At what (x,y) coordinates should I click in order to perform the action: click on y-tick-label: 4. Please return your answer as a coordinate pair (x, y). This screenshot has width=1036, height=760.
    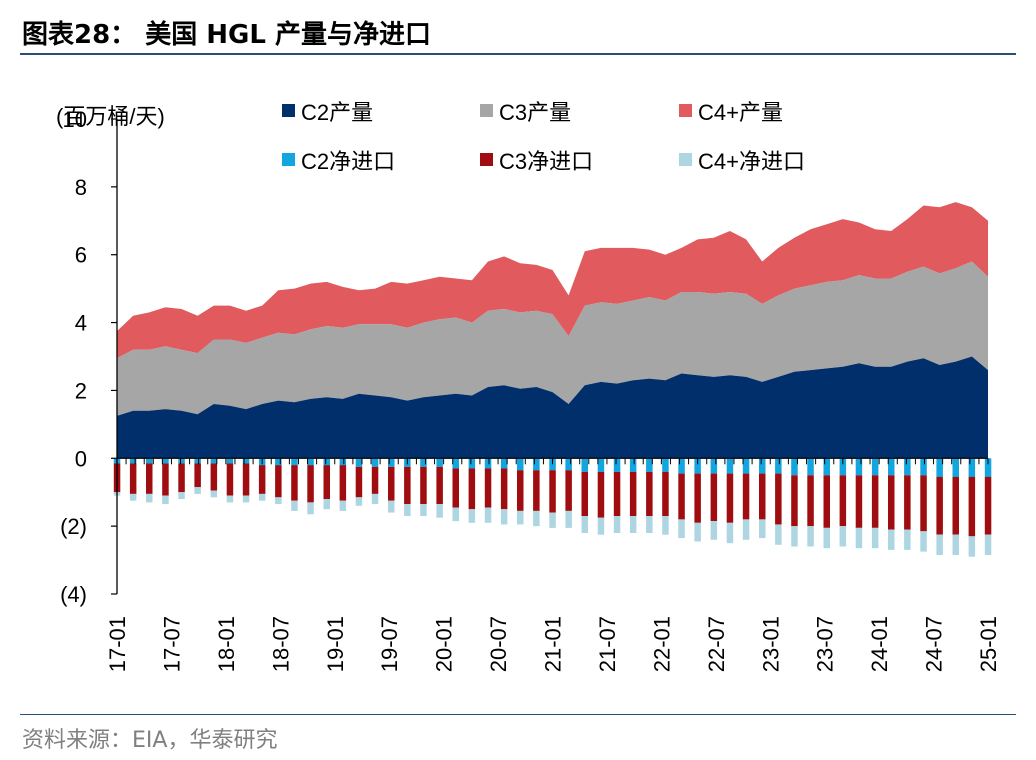
    Looking at the image, I should click on (81, 323).